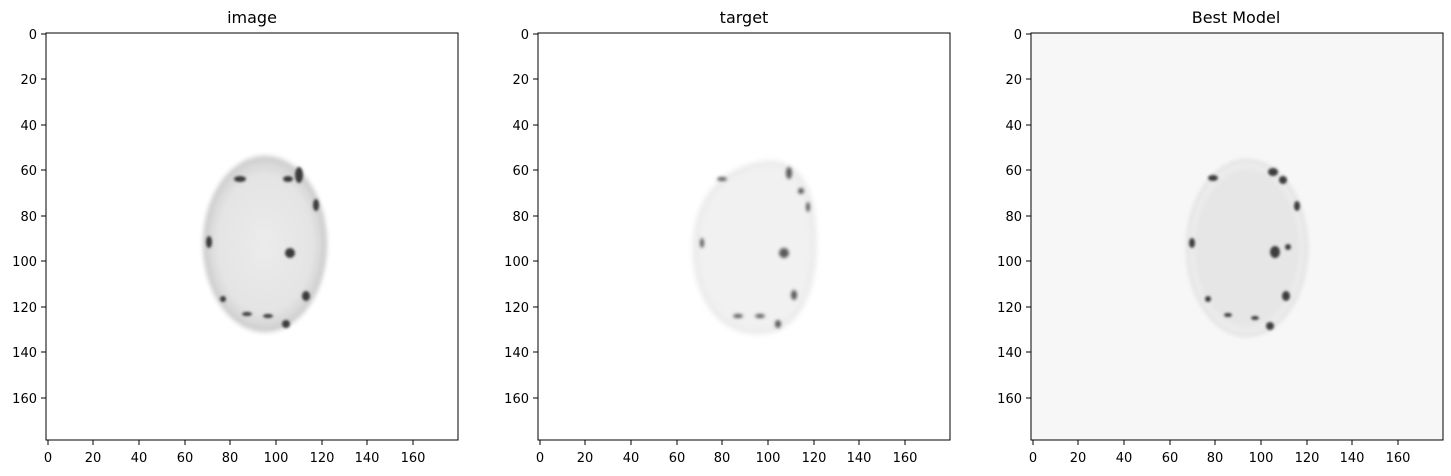 The height and width of the screenshot is (476, 1451). What do you see at coordinates (744, 17) in the screenshot?
I see `panel-title: target` at bounding box center [744, 17].